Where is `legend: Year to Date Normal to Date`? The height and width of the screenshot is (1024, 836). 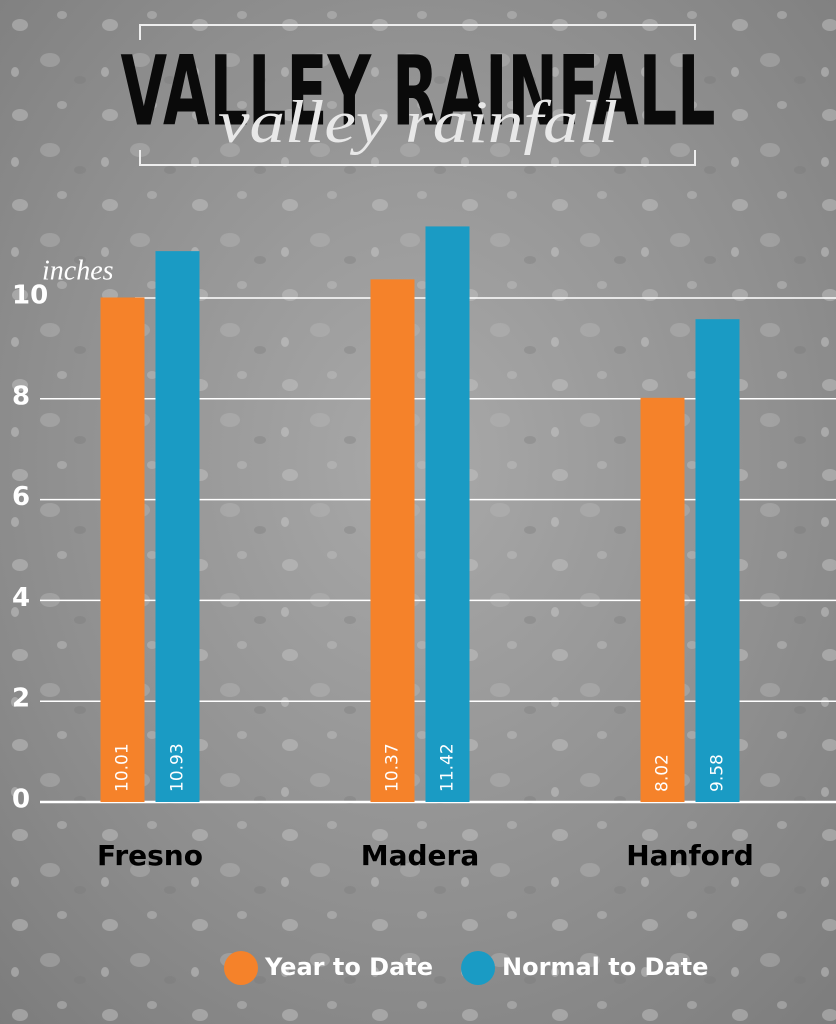 legend: Year to Date Normal to Date is located at coordinates (466, 968).